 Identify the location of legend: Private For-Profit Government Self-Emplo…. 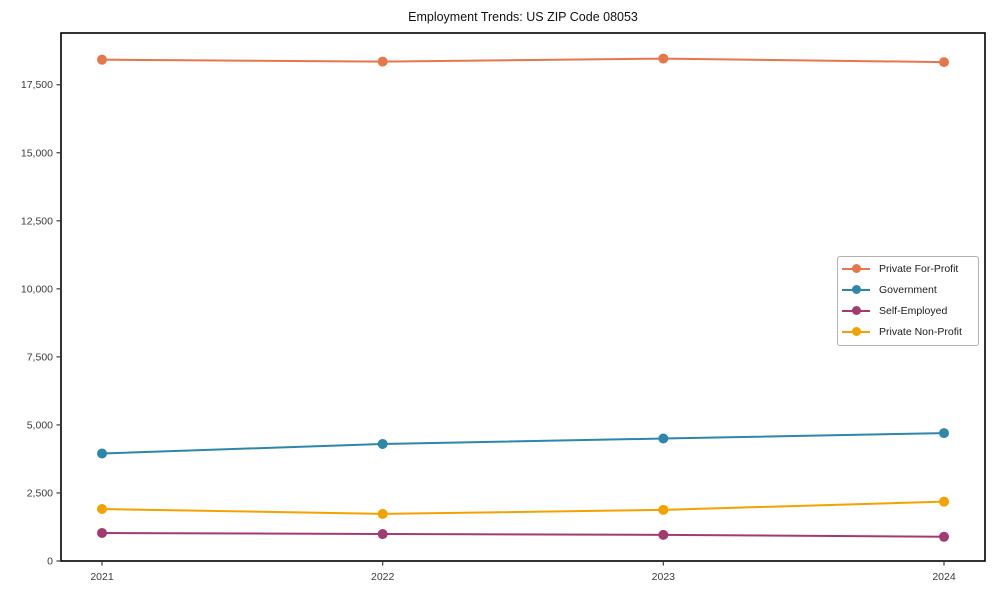
(908, 301).